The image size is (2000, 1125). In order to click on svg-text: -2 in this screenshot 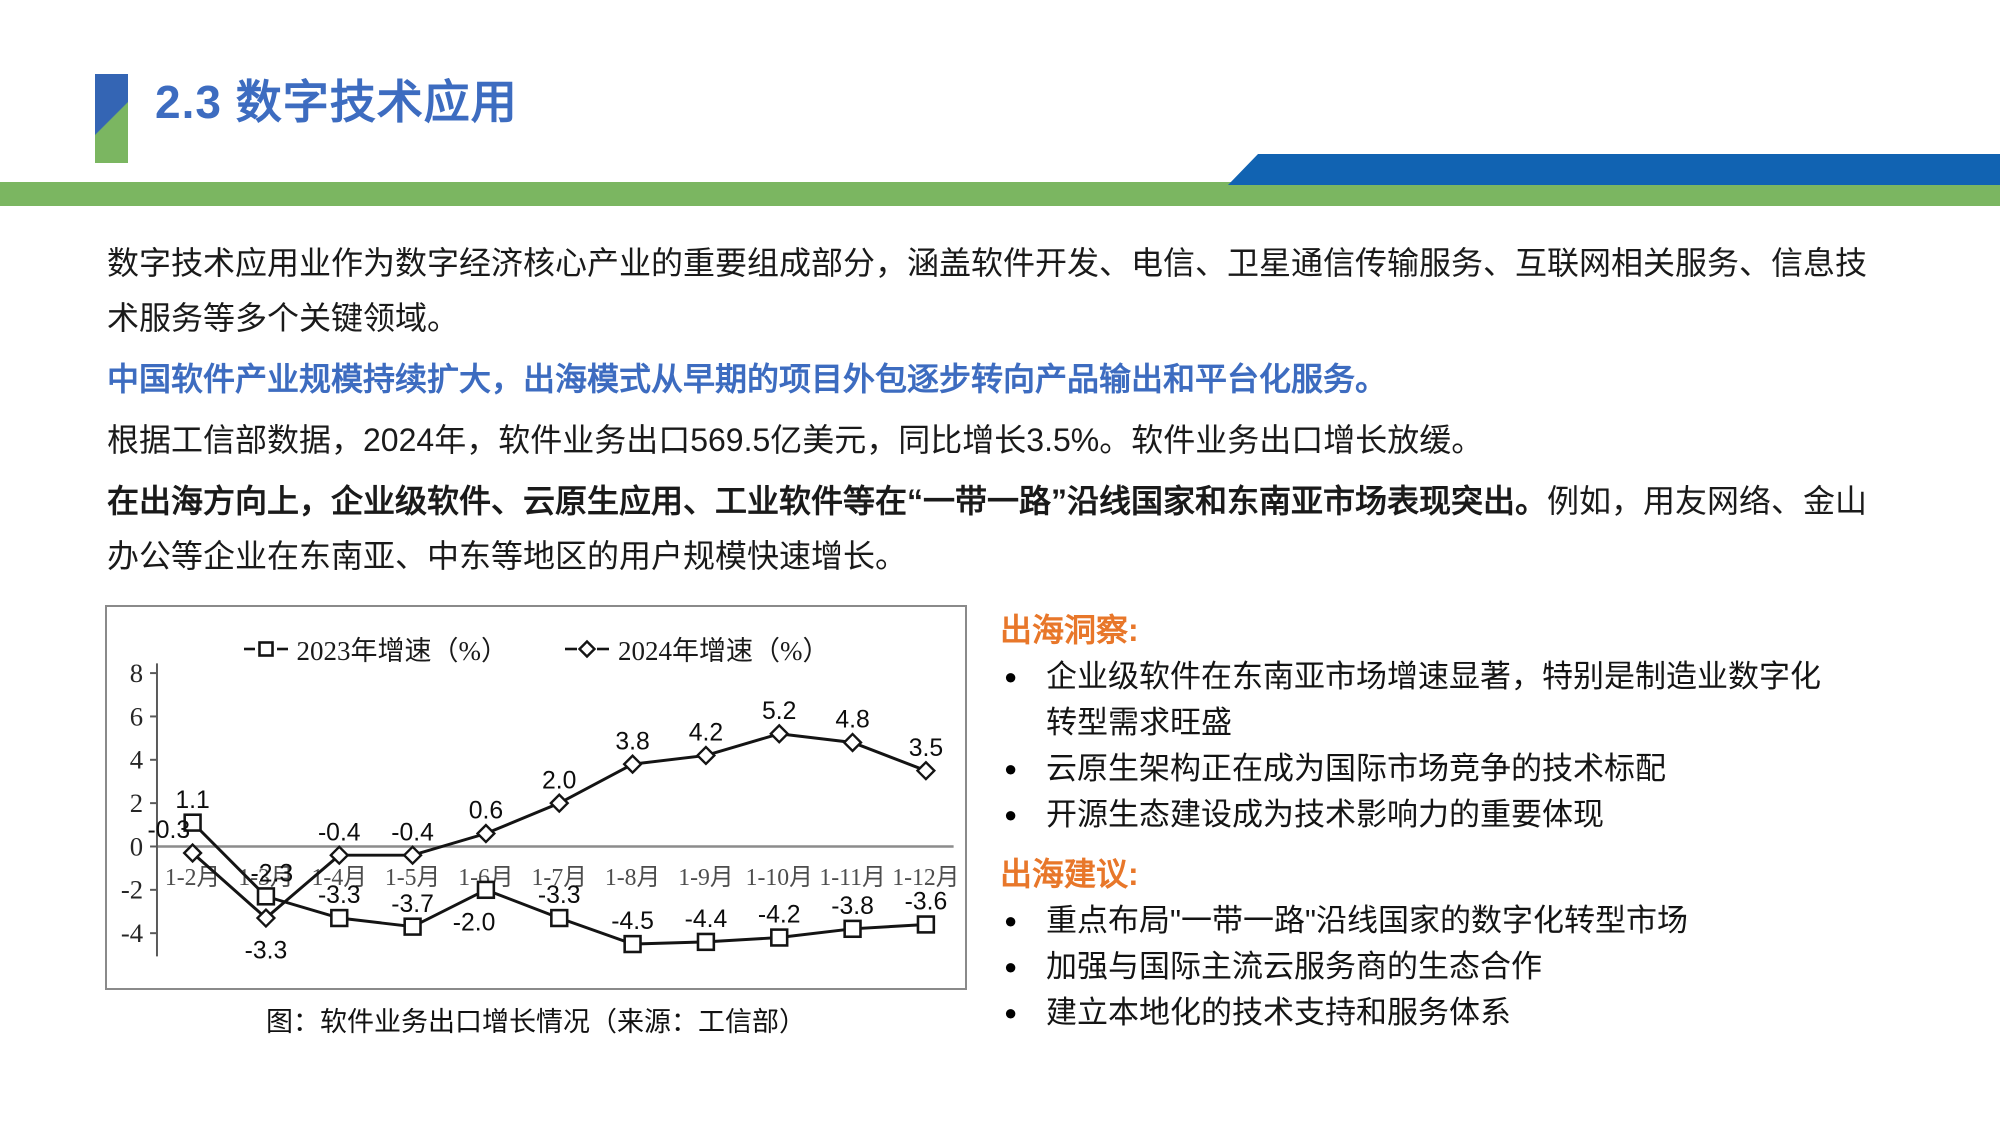, I will do `click(132, 890)`.